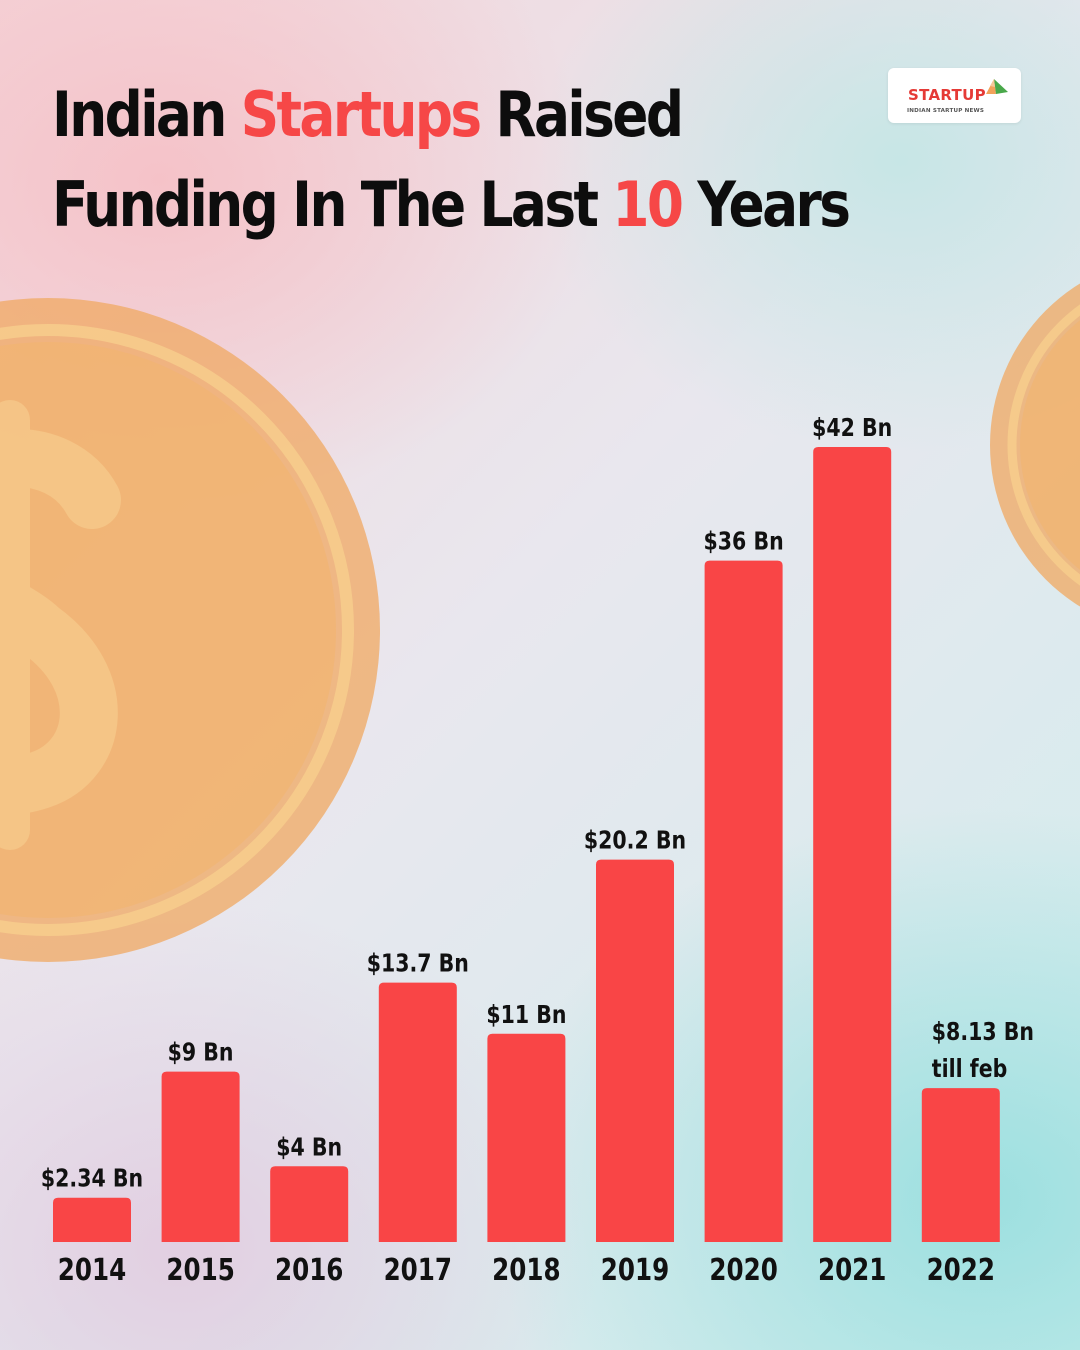 This screenshot has height=1350, width=1080. Describe the element at coordinates (92, 1271) in the screenshot. I see `year-label-2014: 2014` at that location.